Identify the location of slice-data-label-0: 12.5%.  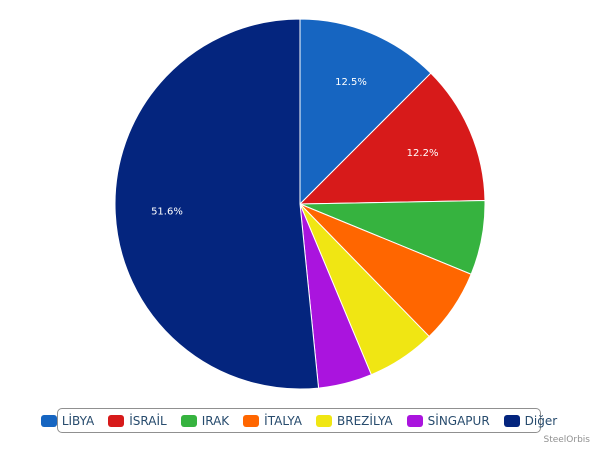
(351, 82).